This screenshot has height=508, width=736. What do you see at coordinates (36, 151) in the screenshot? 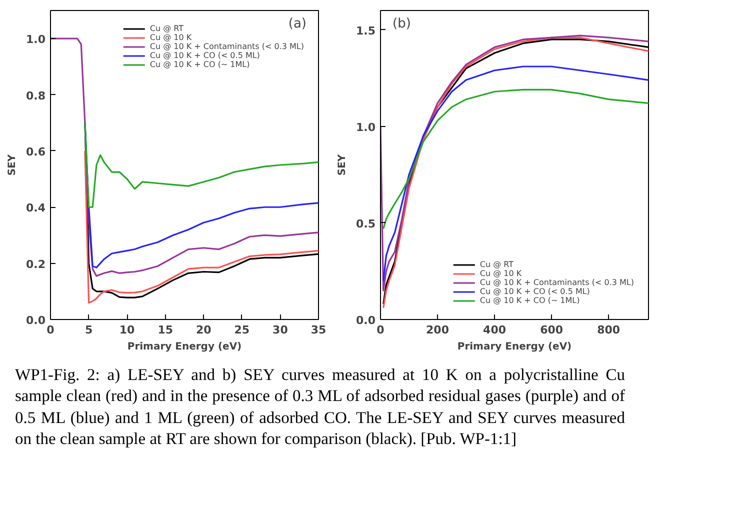
I see `y-tick-label: 0.6` at bounding box center [36, 151].